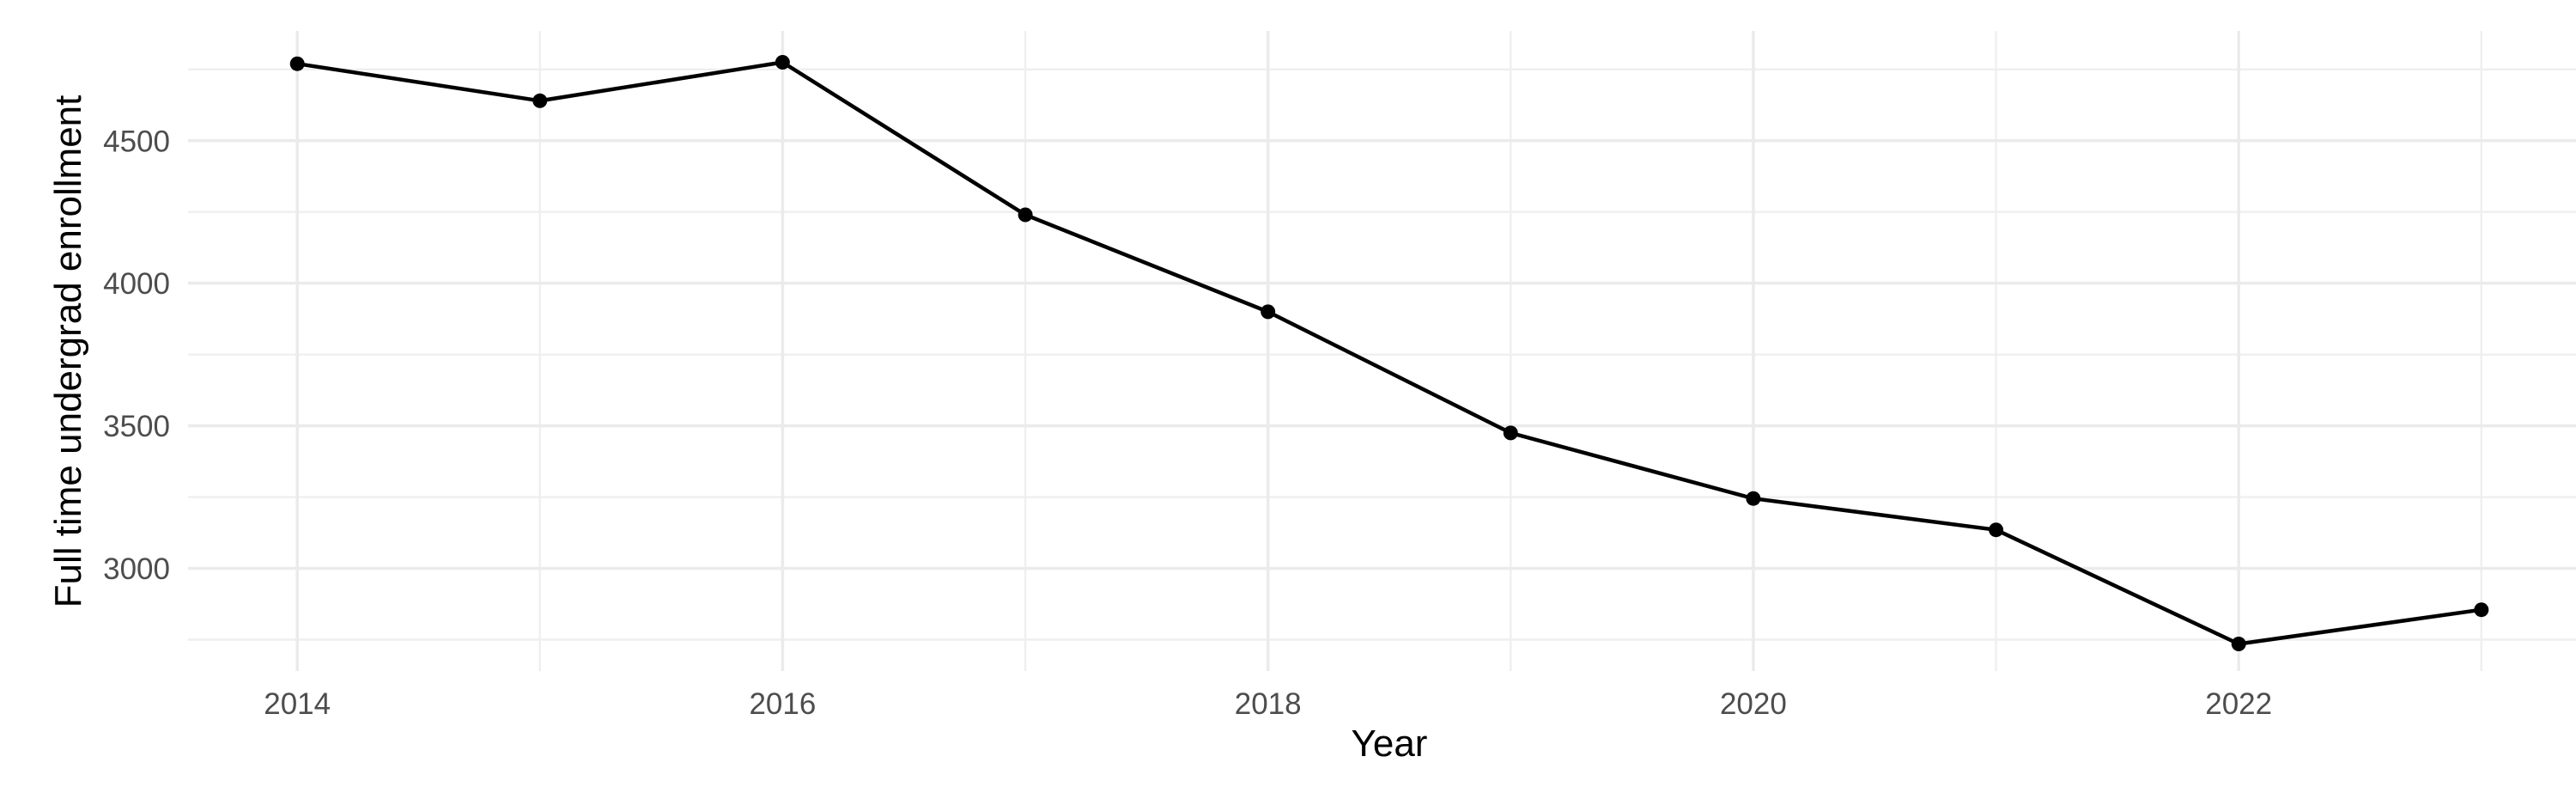 This screenshot has height=787, width=2576. Describe the element at coordinates (1025, 215) in the screenshot. I see `data-point-2017` at that location.